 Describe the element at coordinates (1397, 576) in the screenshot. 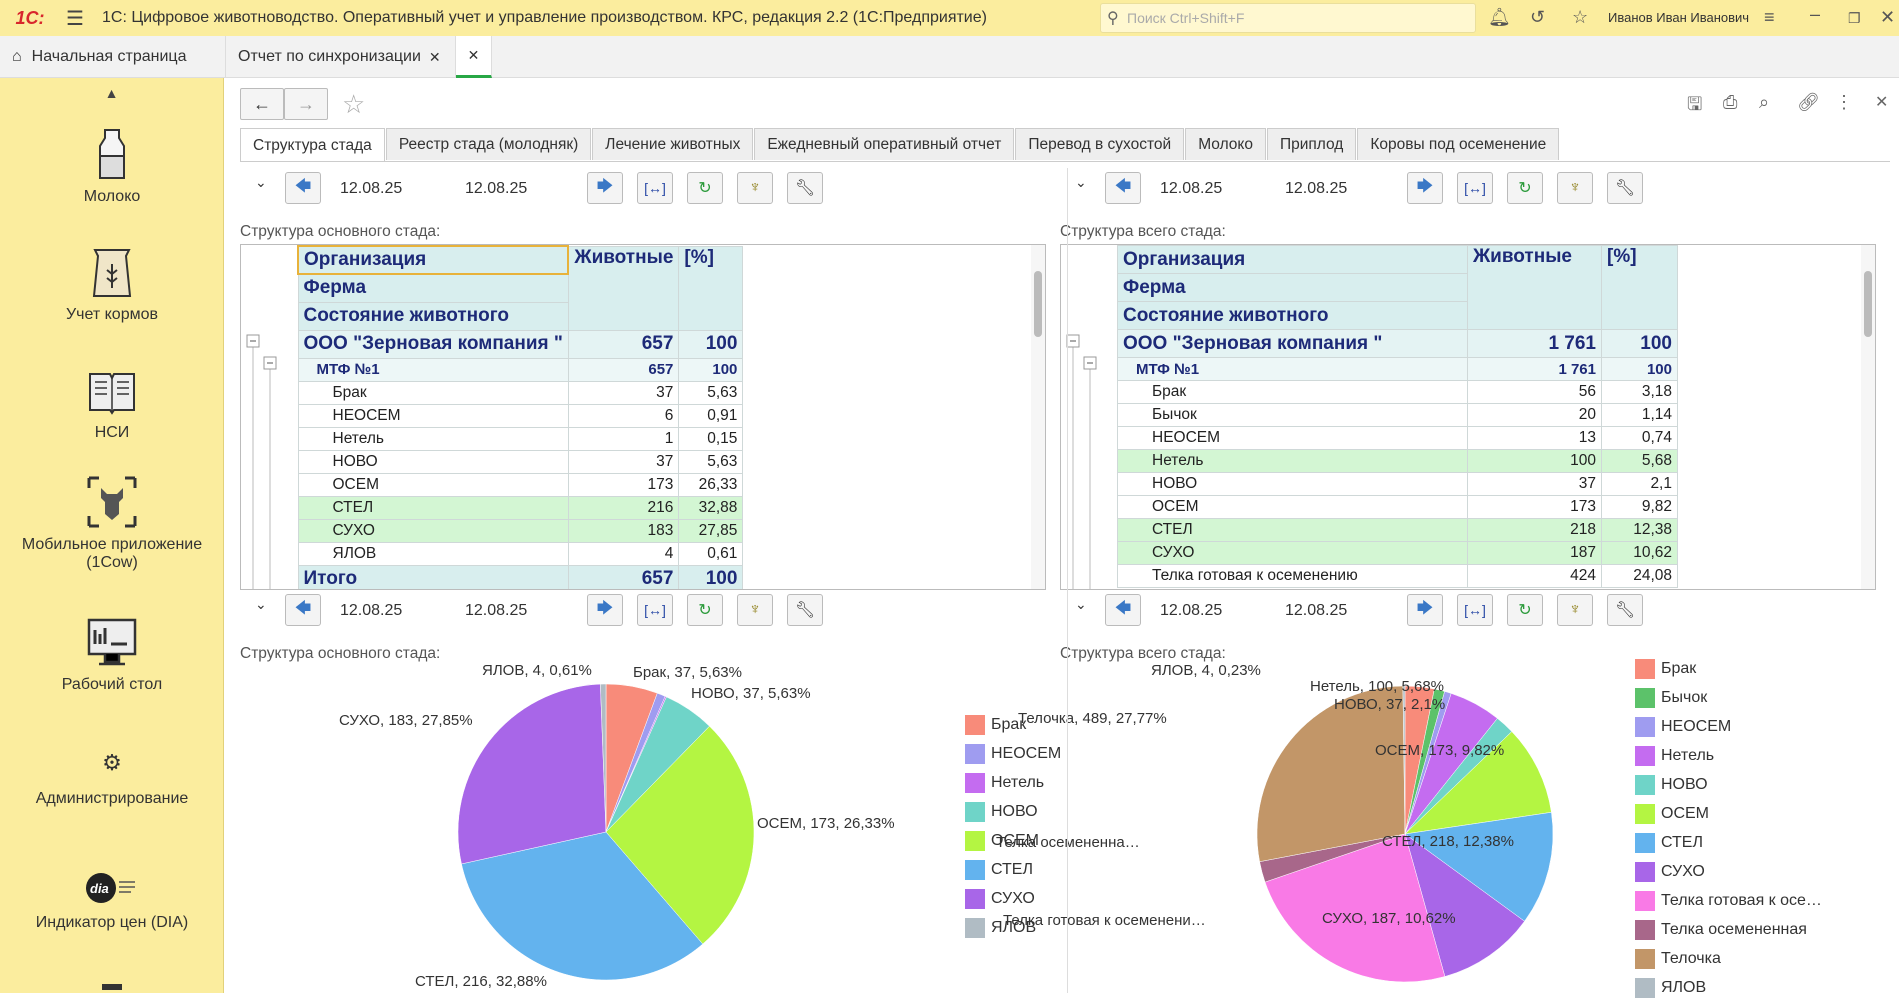

I see `table-row: Телка готовая к осеменению 424 24,08` at that location.